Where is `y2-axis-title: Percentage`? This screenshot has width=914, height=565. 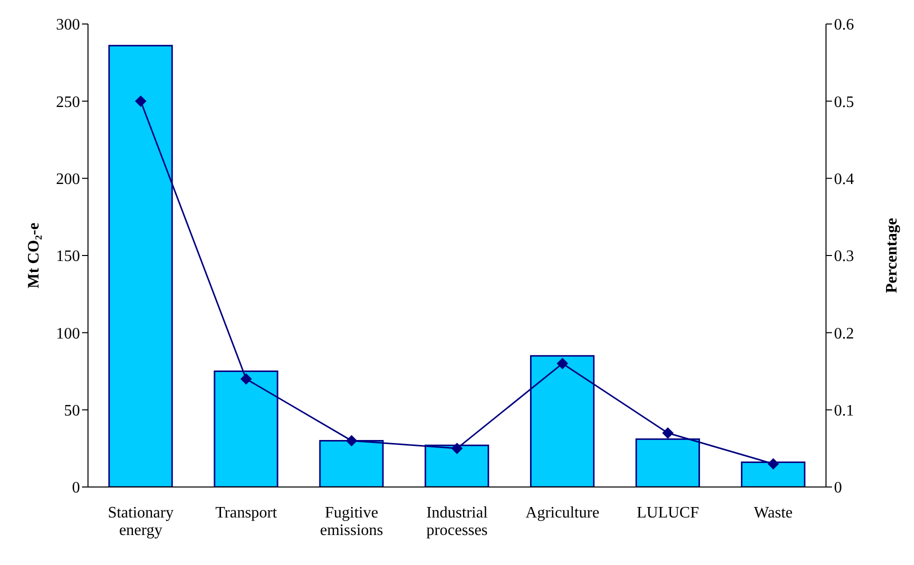
y2-axis-title: Percentage is located at coordinates (892, 256).